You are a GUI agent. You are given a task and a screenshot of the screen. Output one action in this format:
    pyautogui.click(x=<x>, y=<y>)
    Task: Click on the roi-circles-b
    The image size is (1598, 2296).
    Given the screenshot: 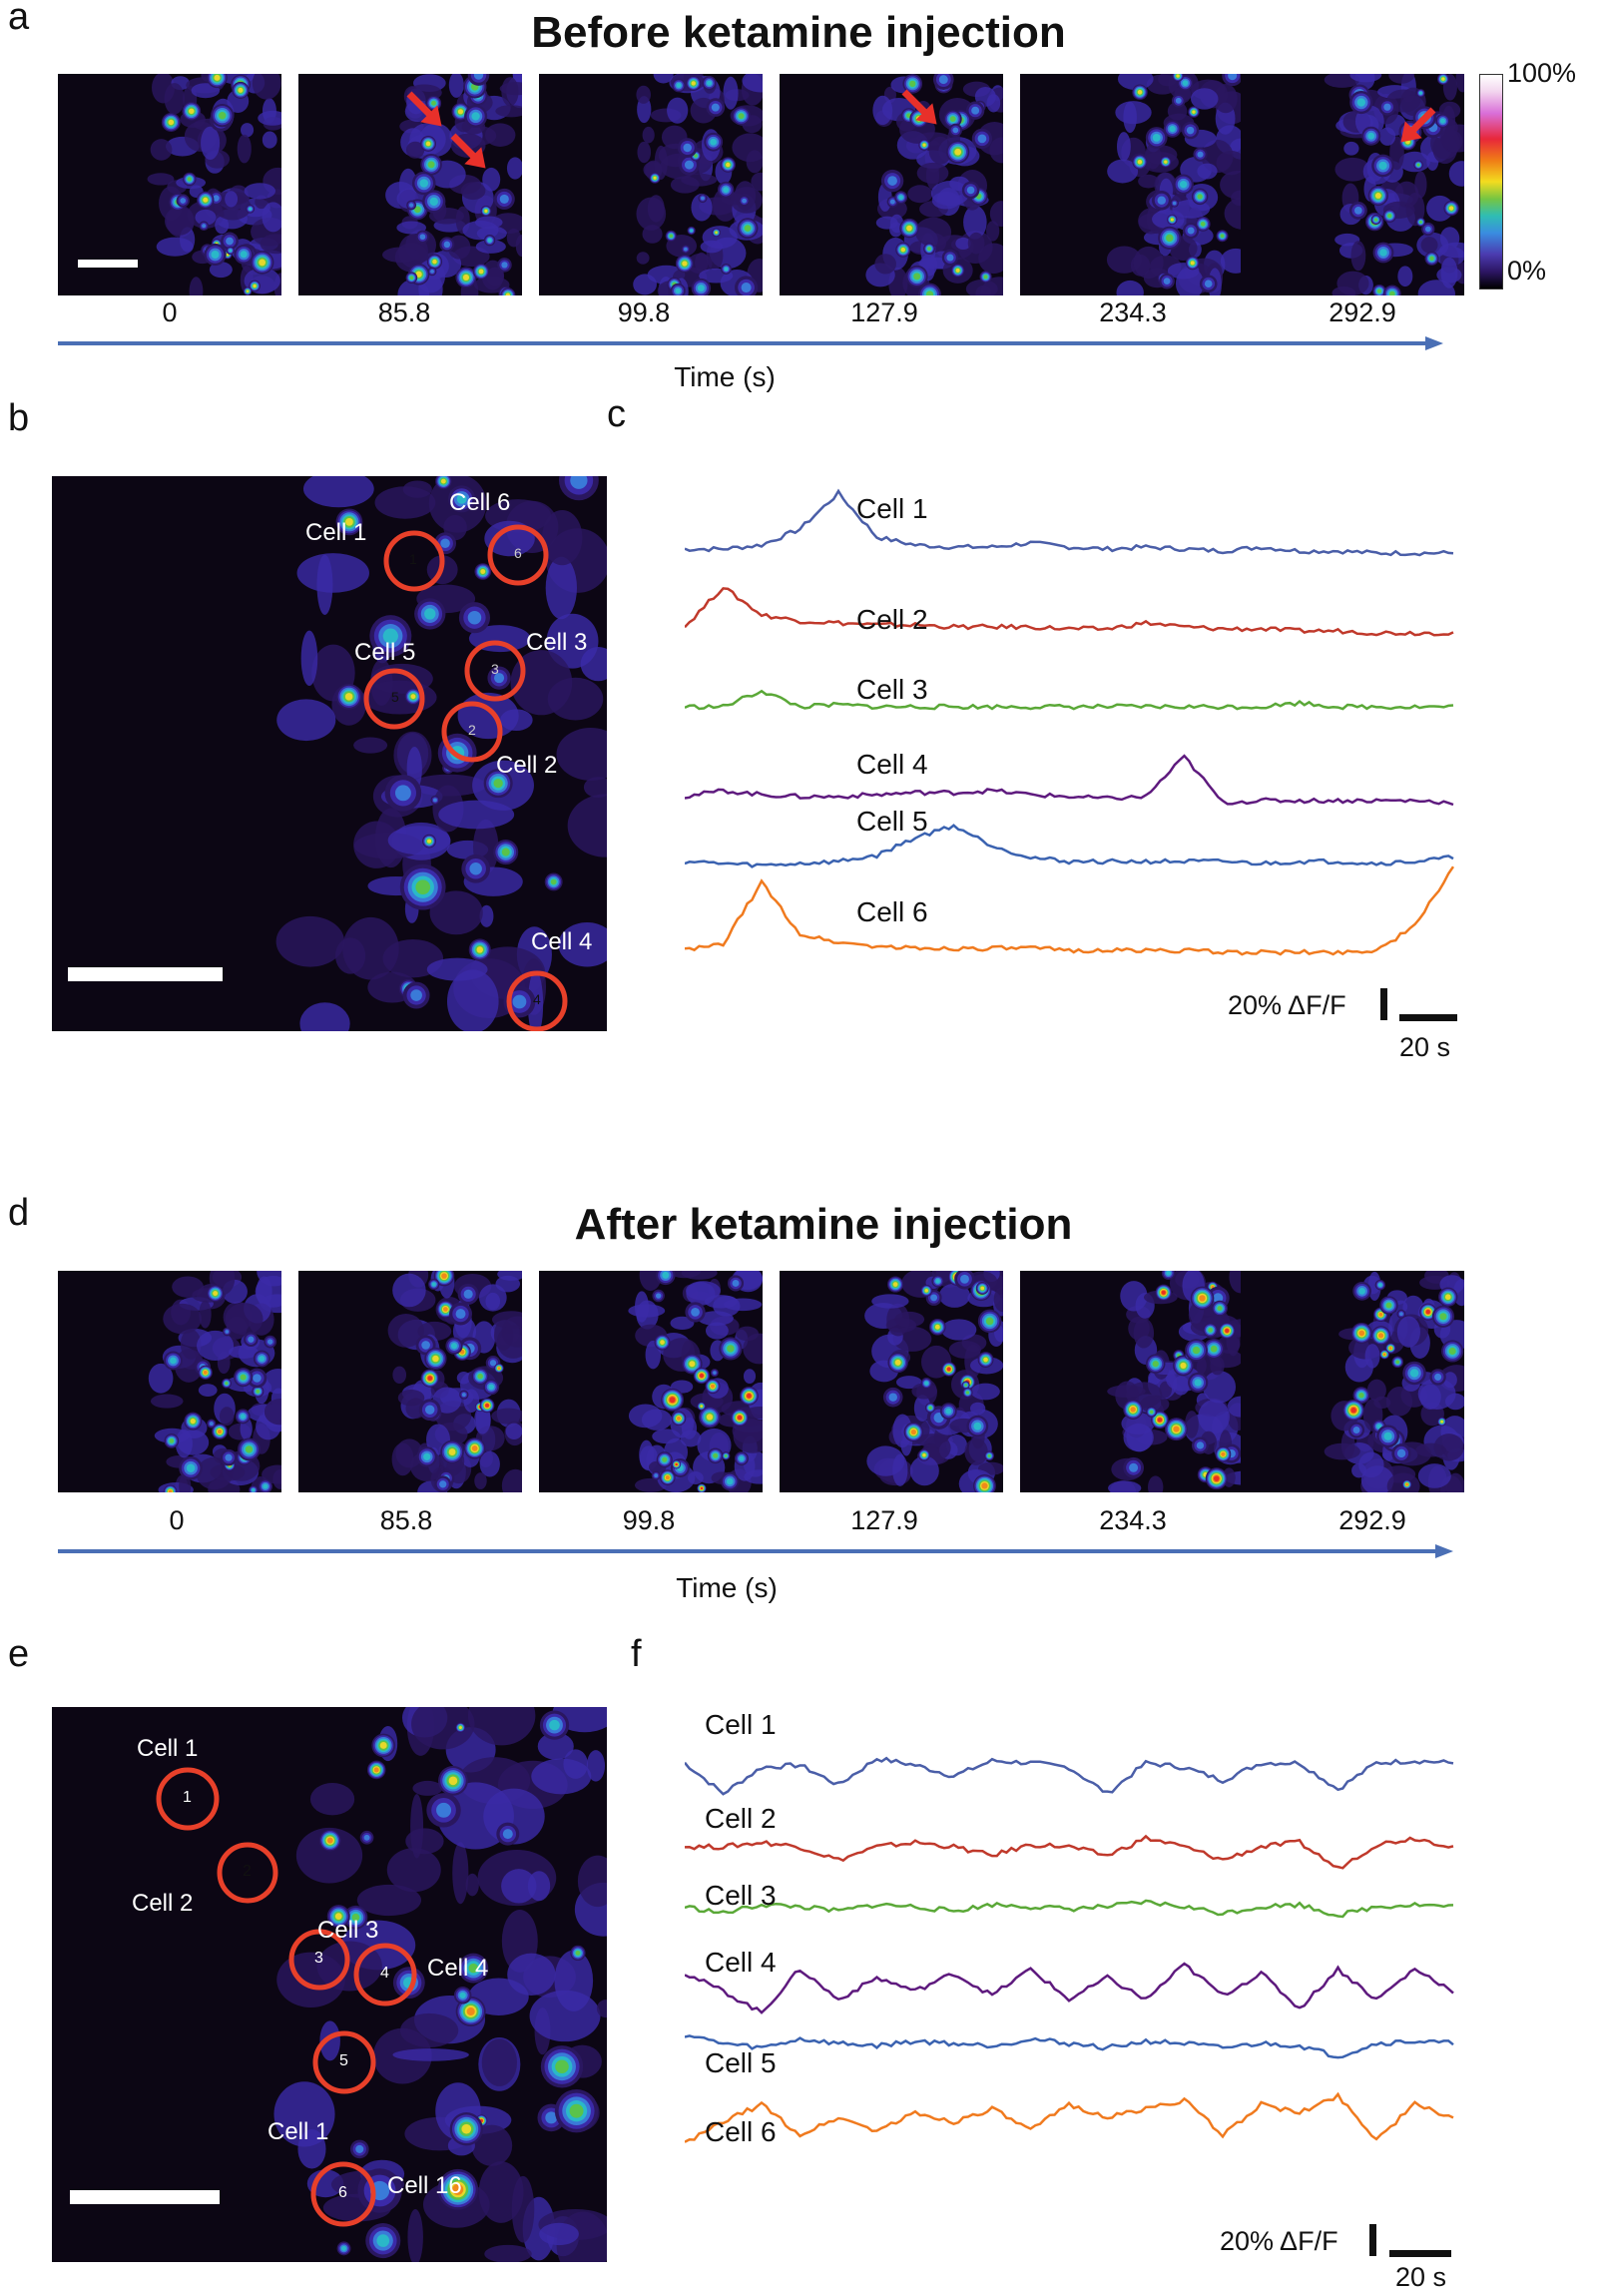 What is the action you would take?
    pyautogui.click(x=465, y=778)
    